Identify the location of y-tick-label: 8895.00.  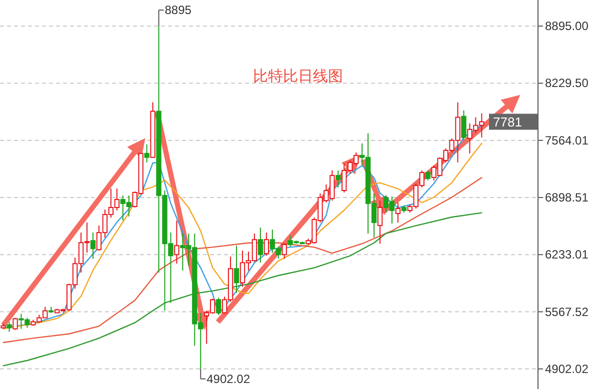
(567, 26).